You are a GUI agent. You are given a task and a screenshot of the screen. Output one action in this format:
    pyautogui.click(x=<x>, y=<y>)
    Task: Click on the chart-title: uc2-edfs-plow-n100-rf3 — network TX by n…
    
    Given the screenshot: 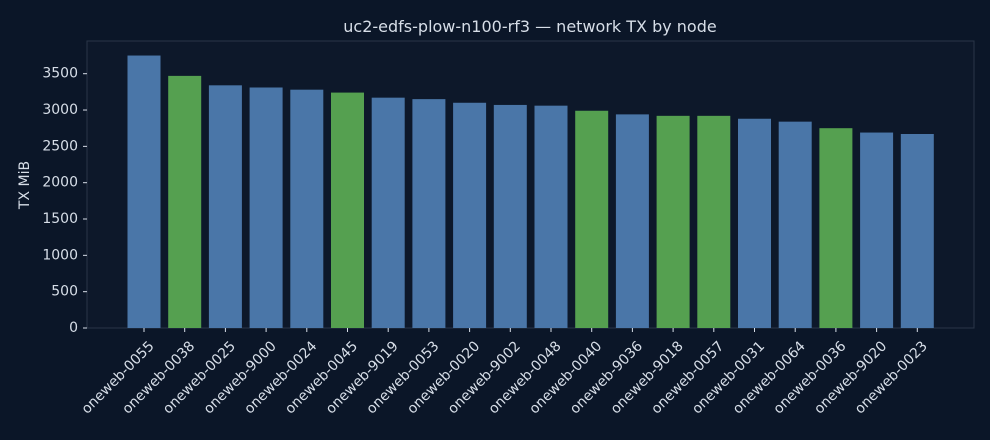 What is the action you would take?
    pyautogui.click(x=529, y=26)
    